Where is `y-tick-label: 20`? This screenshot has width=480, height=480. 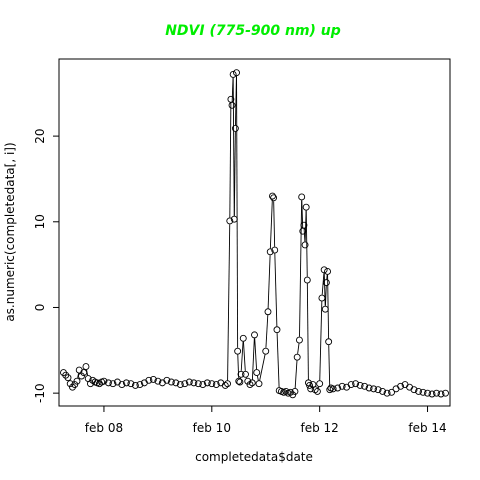 y-tick-label: 20 is located at coordinates (40, 135).